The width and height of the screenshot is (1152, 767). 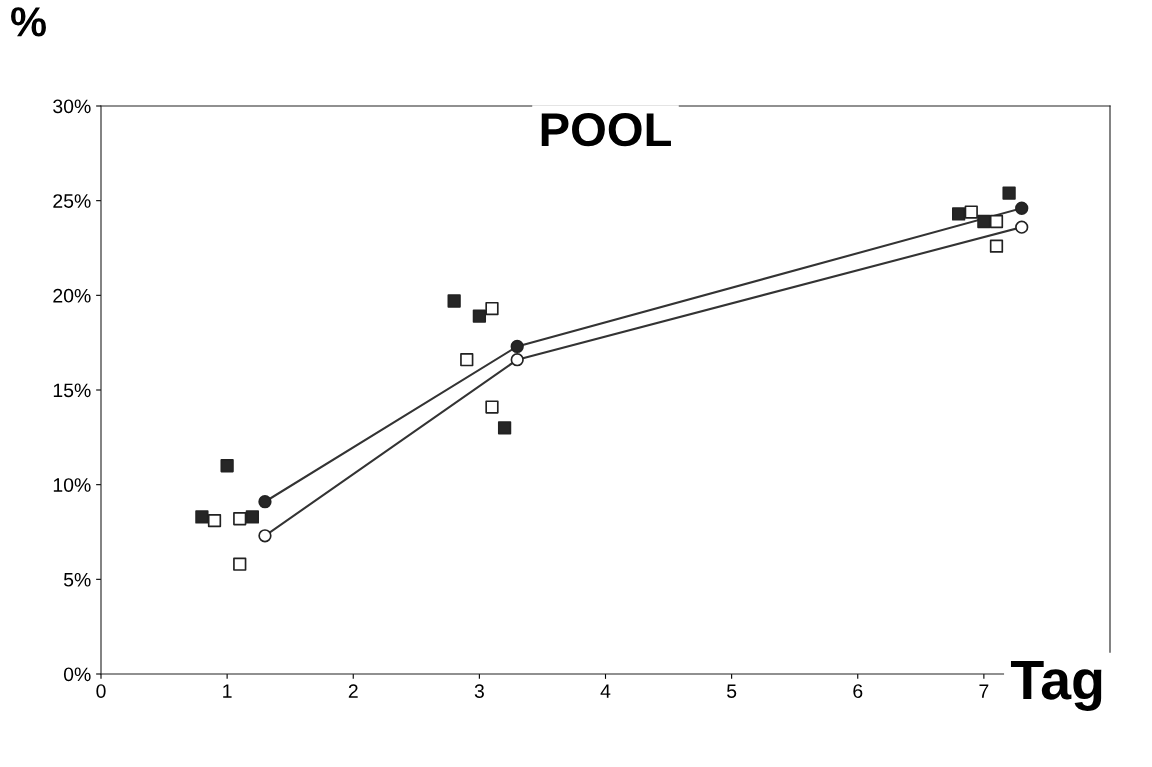 I want to click on y-axis-title: %, so click(x=28, y=22).